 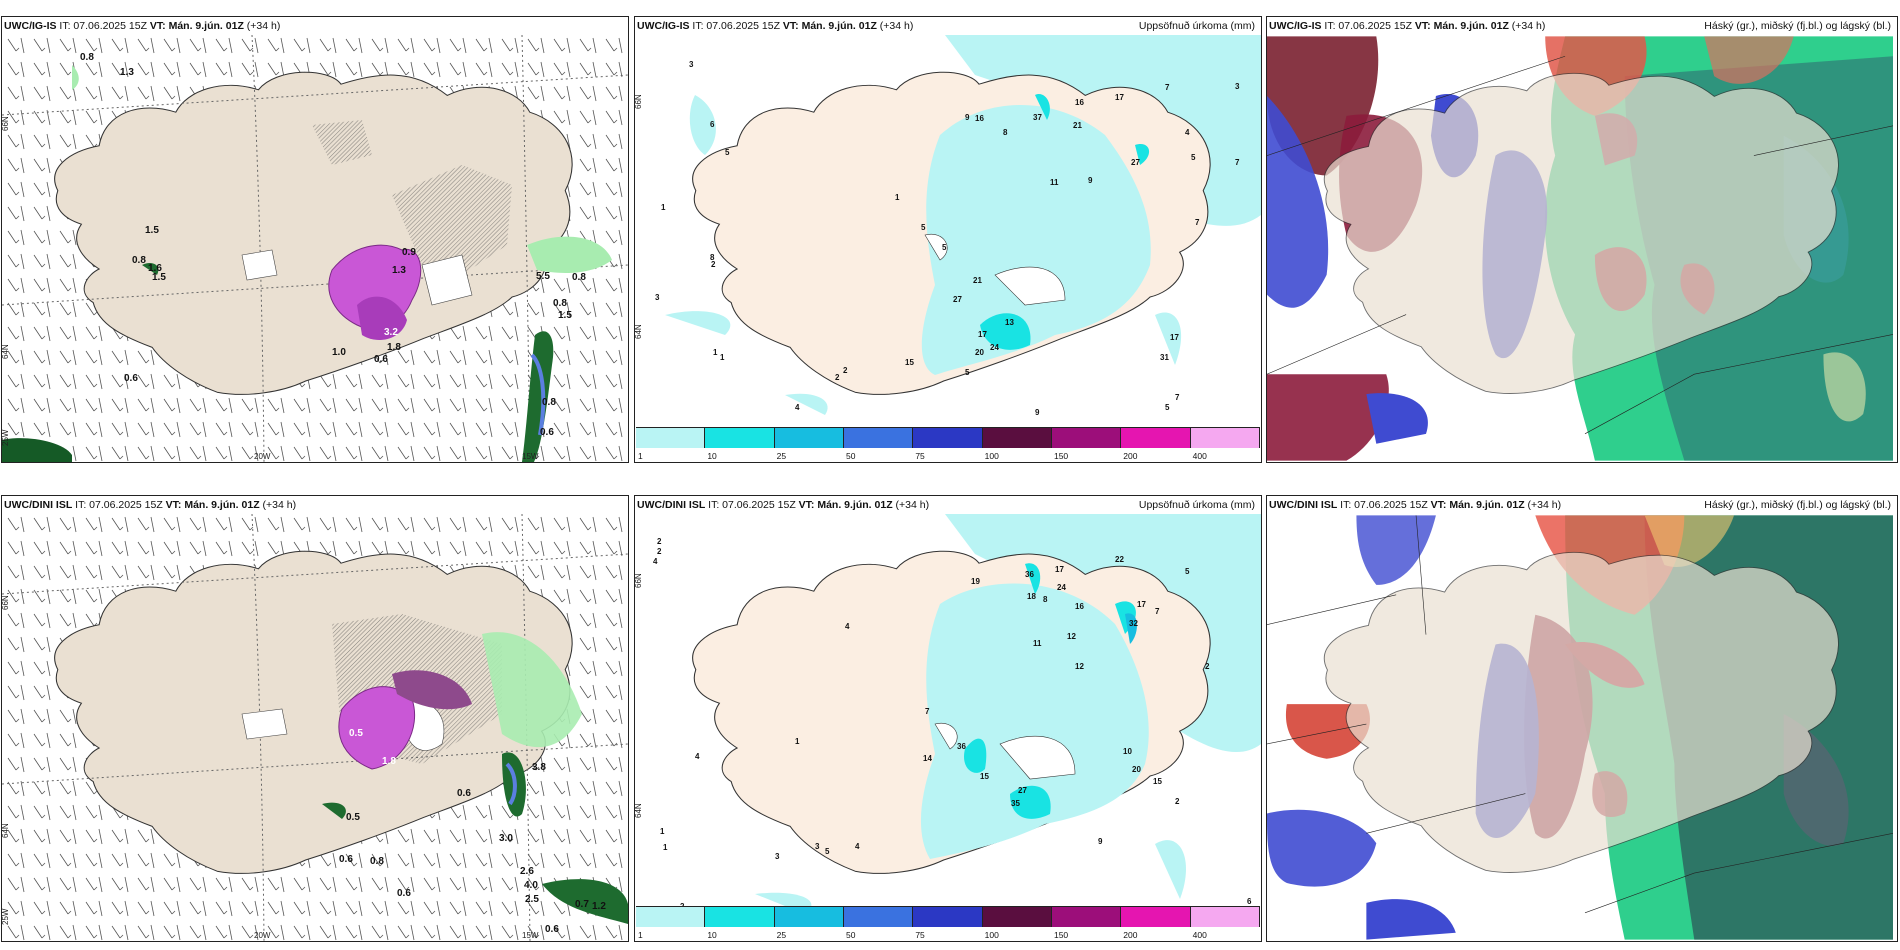 What do you see at coordinates (539, 767) in the screenshot?
I see `precip-value: 3.8` at bounding box center [539, 767].